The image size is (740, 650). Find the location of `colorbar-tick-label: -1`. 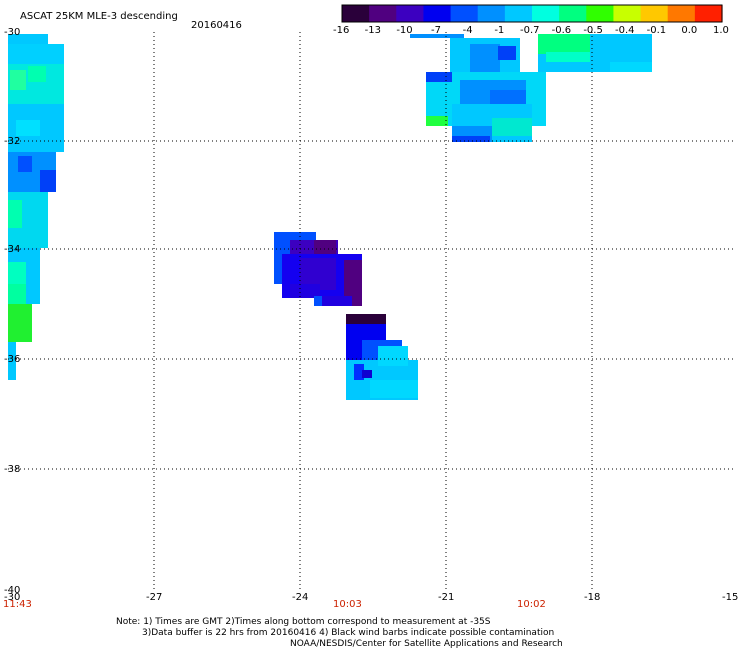

colorbar-tick-label: -1 is located at coordinates (499, 30).